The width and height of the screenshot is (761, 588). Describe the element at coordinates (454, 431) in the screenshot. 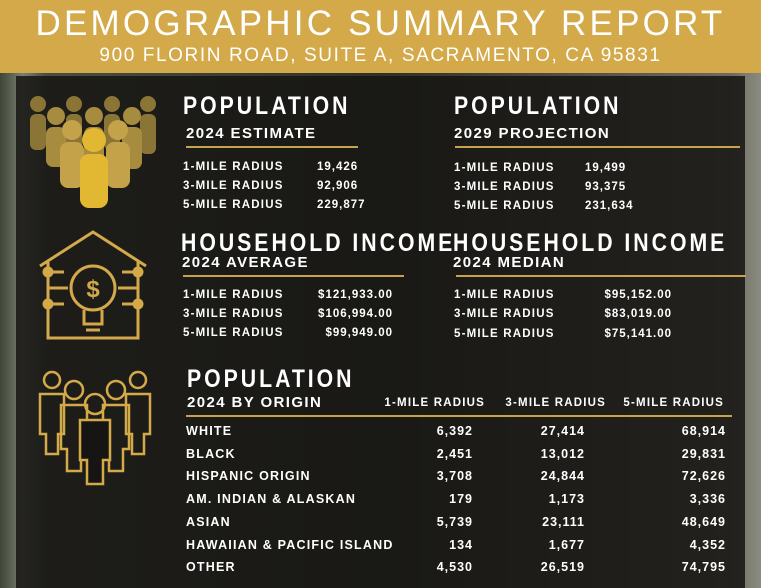

I see `origin-row-value: 6,392` at that location.